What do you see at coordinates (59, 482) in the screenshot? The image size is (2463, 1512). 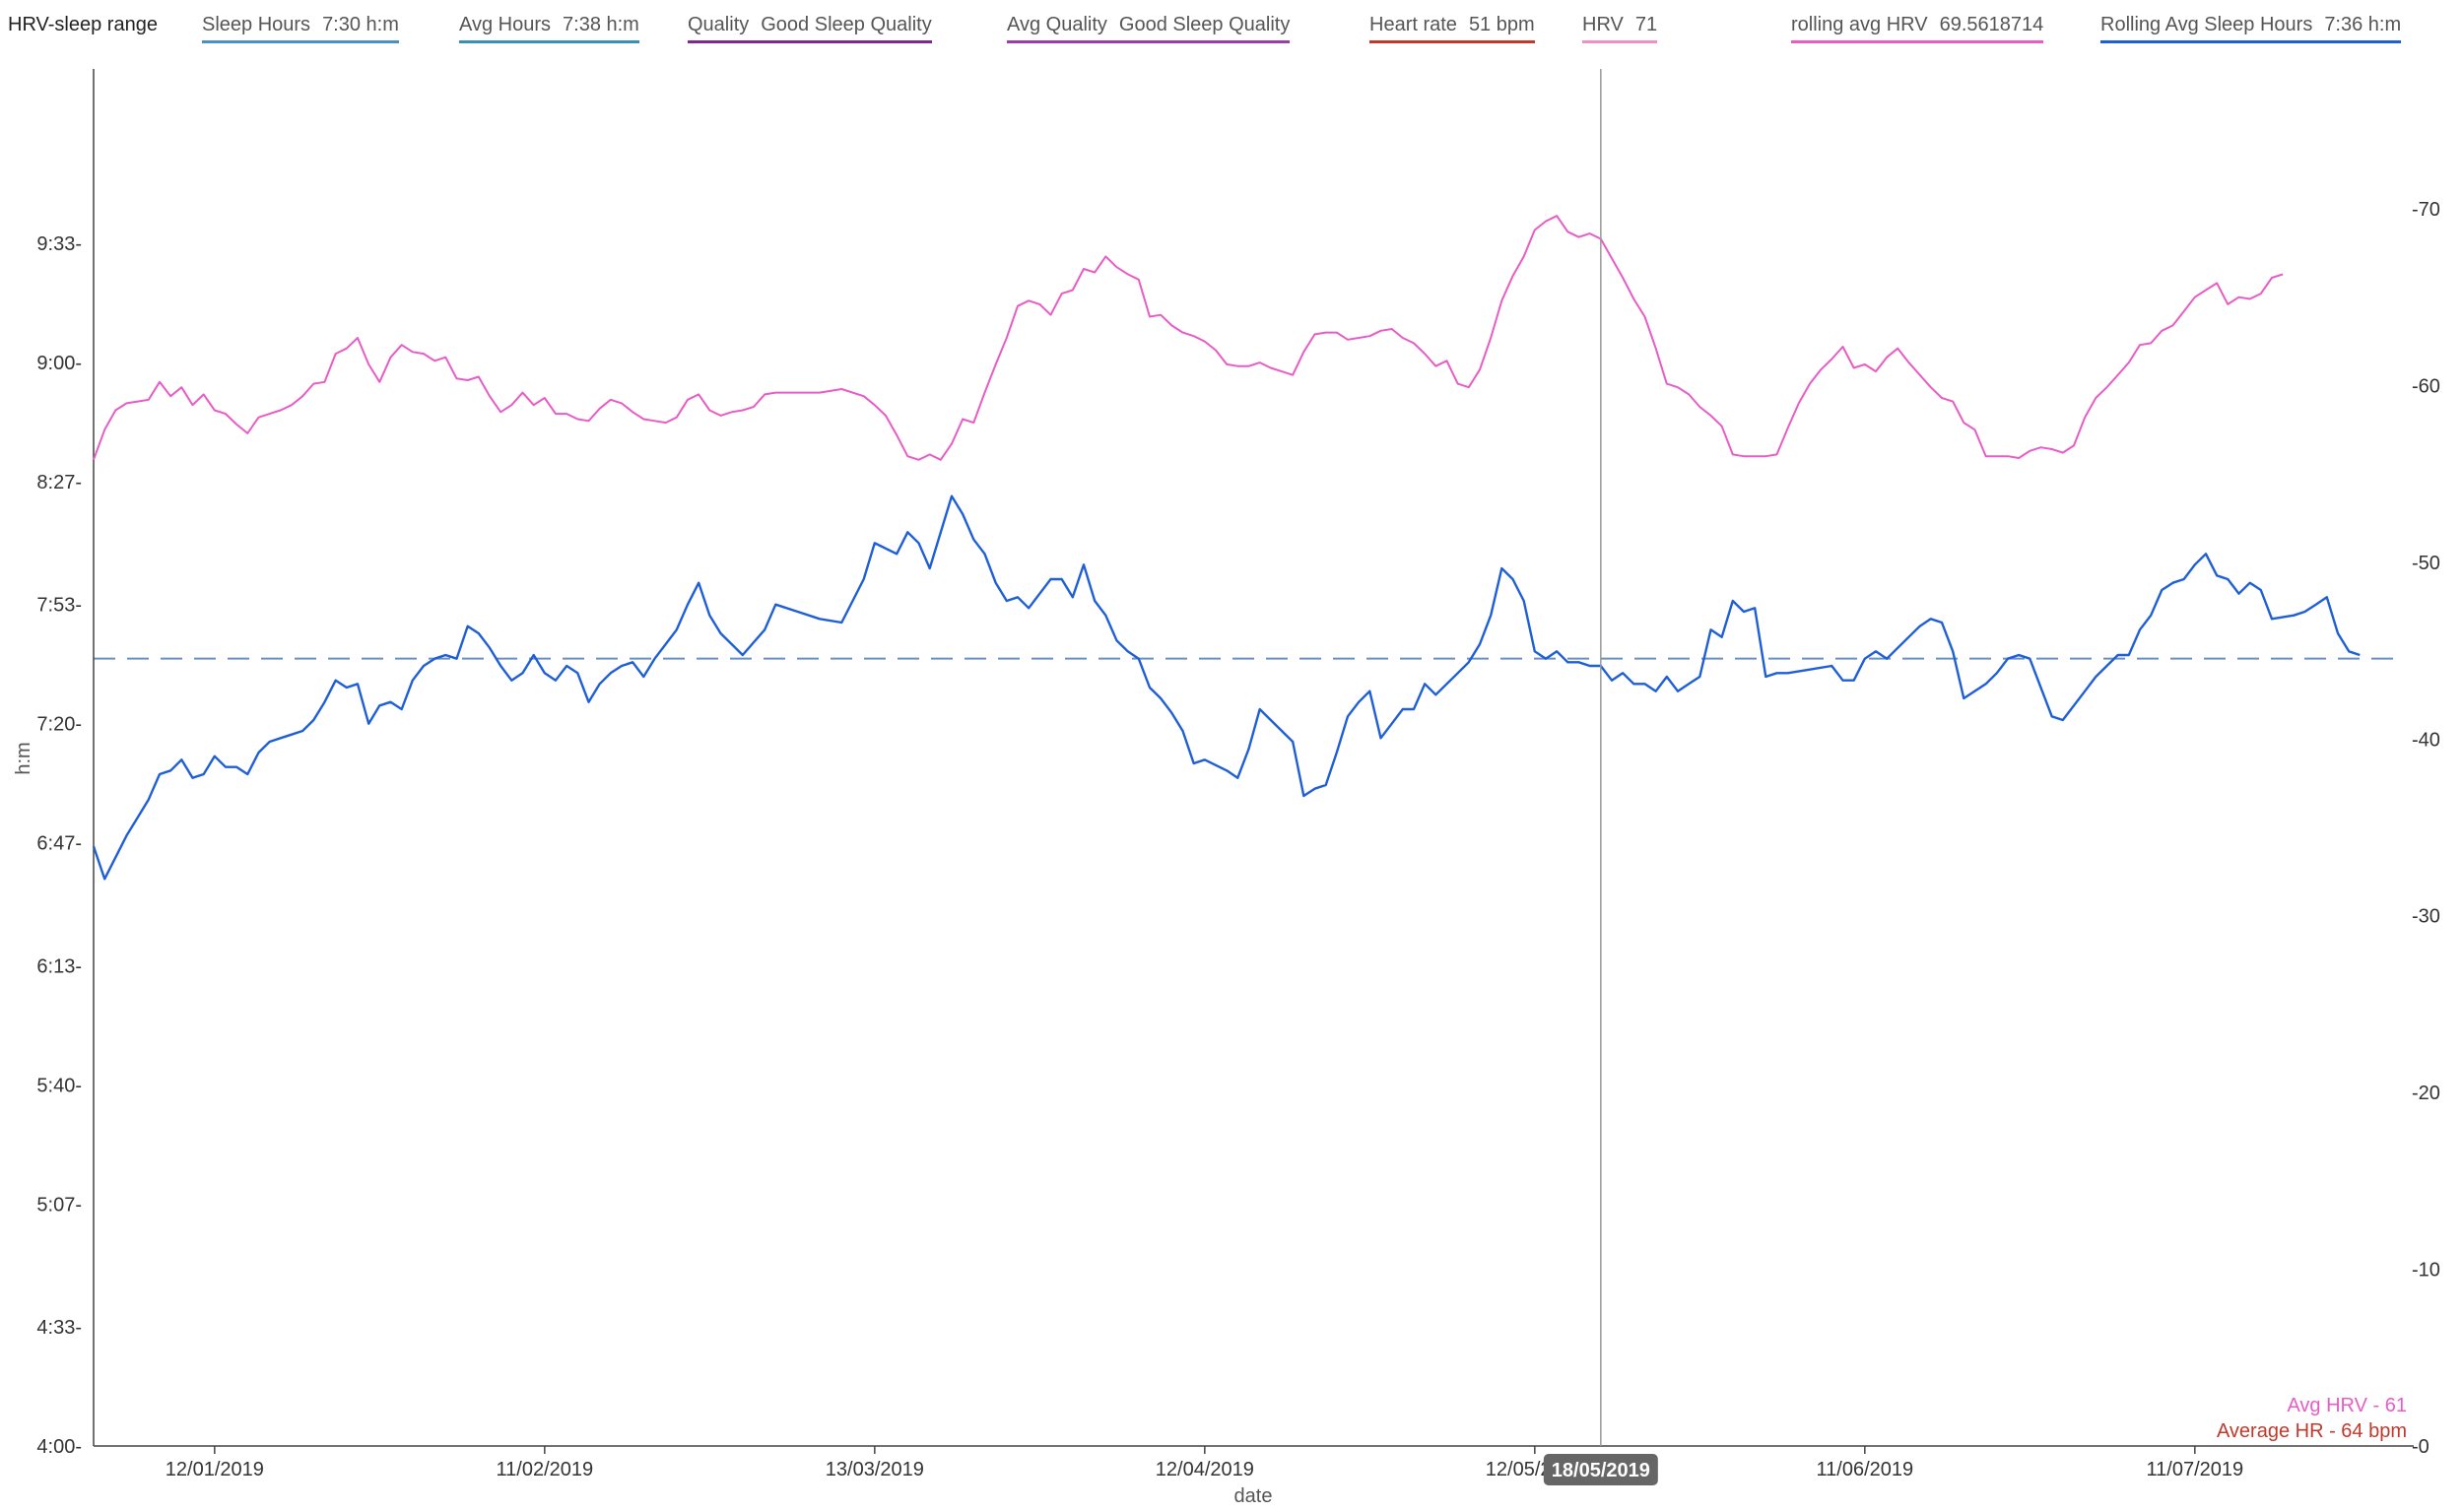 I see `y-left-tick-label: 8:27-` at bounding box center [59, 482].